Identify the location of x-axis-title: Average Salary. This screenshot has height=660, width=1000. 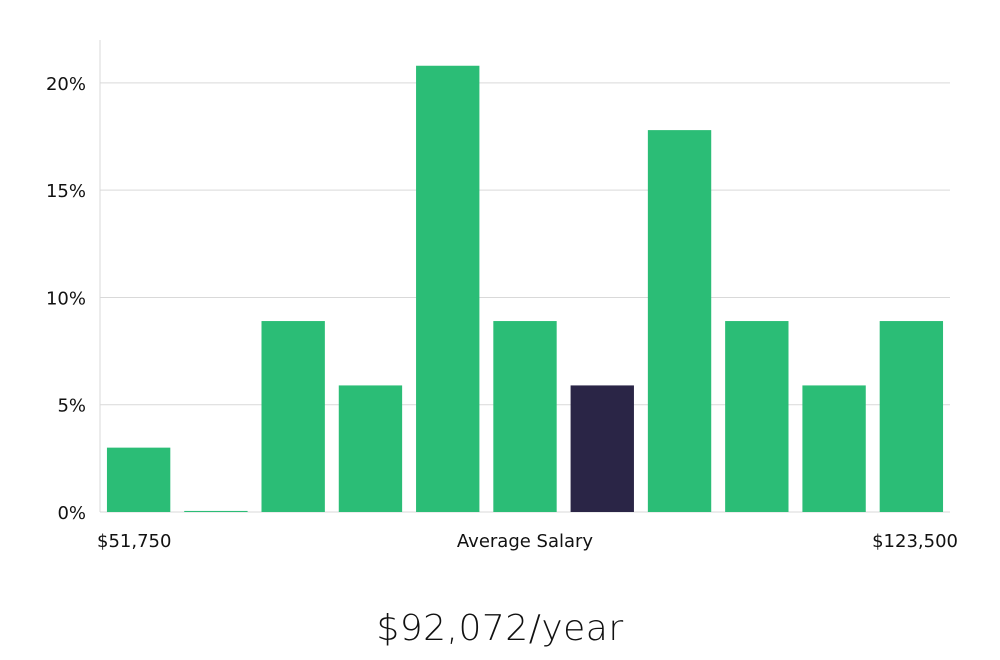
(525, 541).